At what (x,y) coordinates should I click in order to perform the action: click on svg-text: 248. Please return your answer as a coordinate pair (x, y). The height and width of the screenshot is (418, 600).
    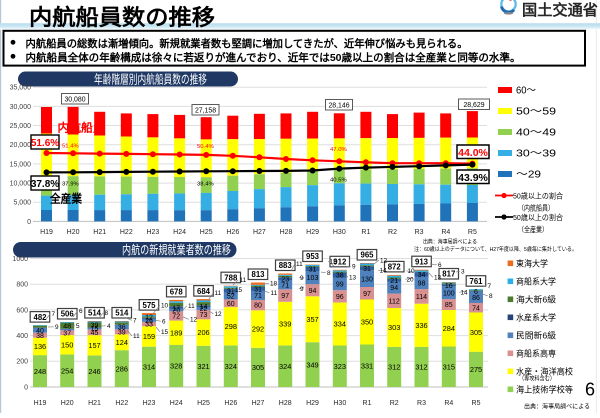
    Looking at the image, I should click on (40, 371).